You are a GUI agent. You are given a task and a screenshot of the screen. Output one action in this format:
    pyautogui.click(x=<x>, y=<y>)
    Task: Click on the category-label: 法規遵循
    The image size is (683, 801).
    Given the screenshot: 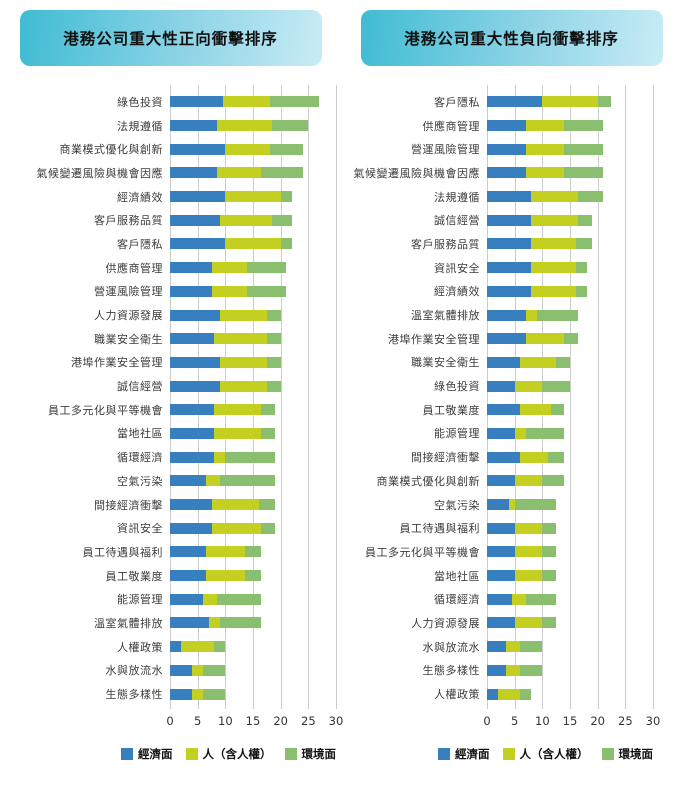 What is the action you would take?
    pyautogui.click(x=140, y=126)
    